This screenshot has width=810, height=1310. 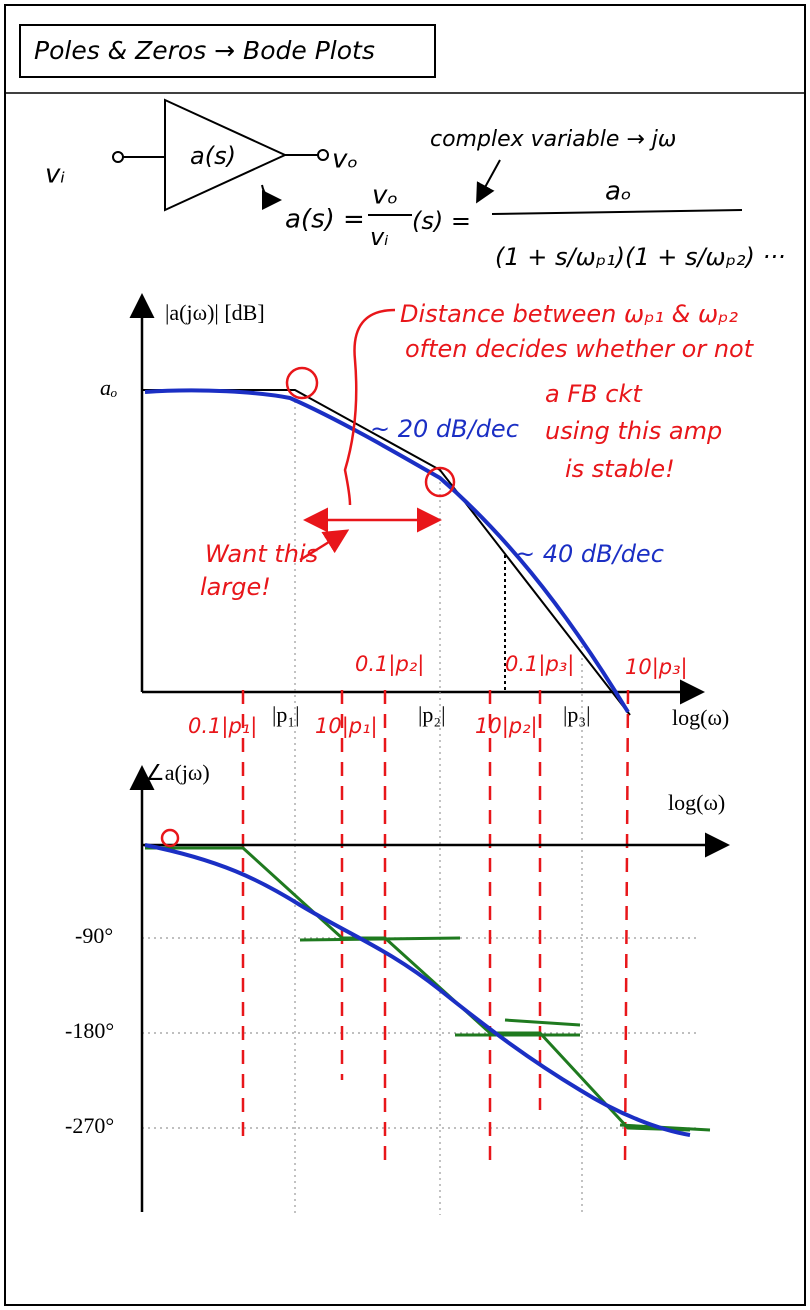 What do you see at coordinates (539, 664) in the screenshot?
I see `decade-label: 0.1|p₃|` at bounding box center [539, 664].